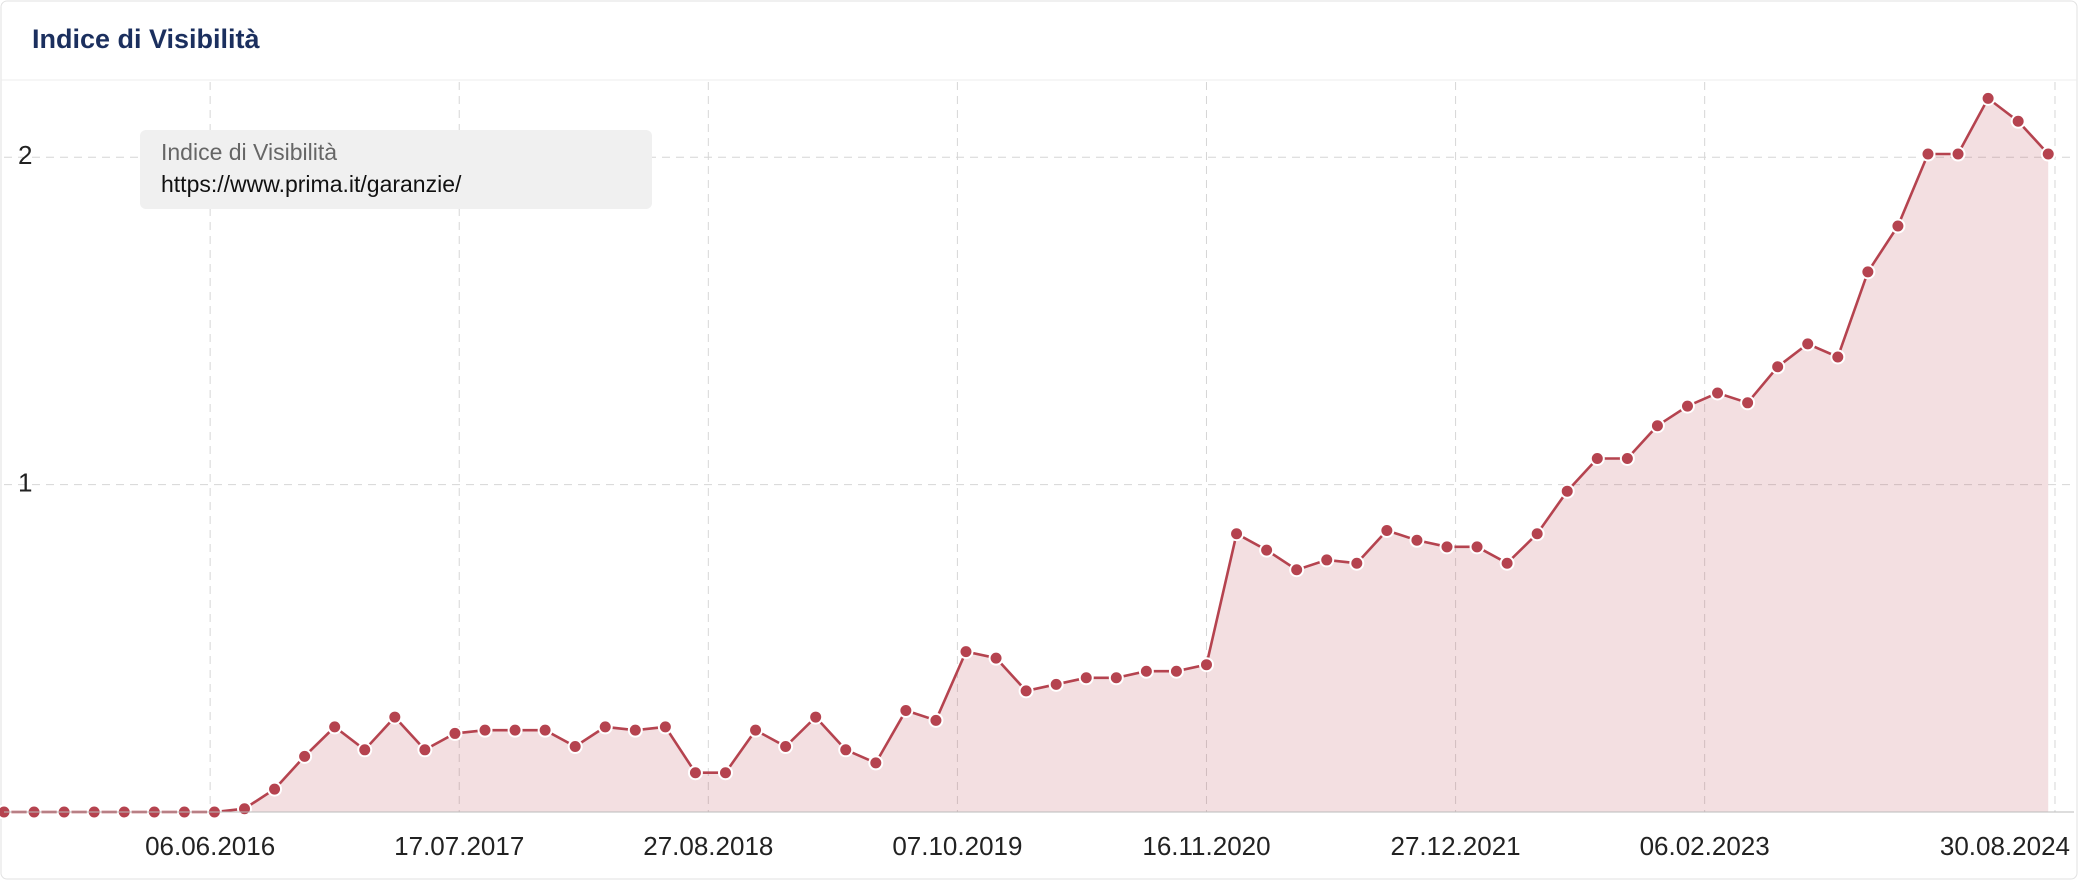  What do you see at coordinates (210, 846) in the screenshot?
I see `x-tick-label: 06.06.2016` at bounding box center [210, 846].